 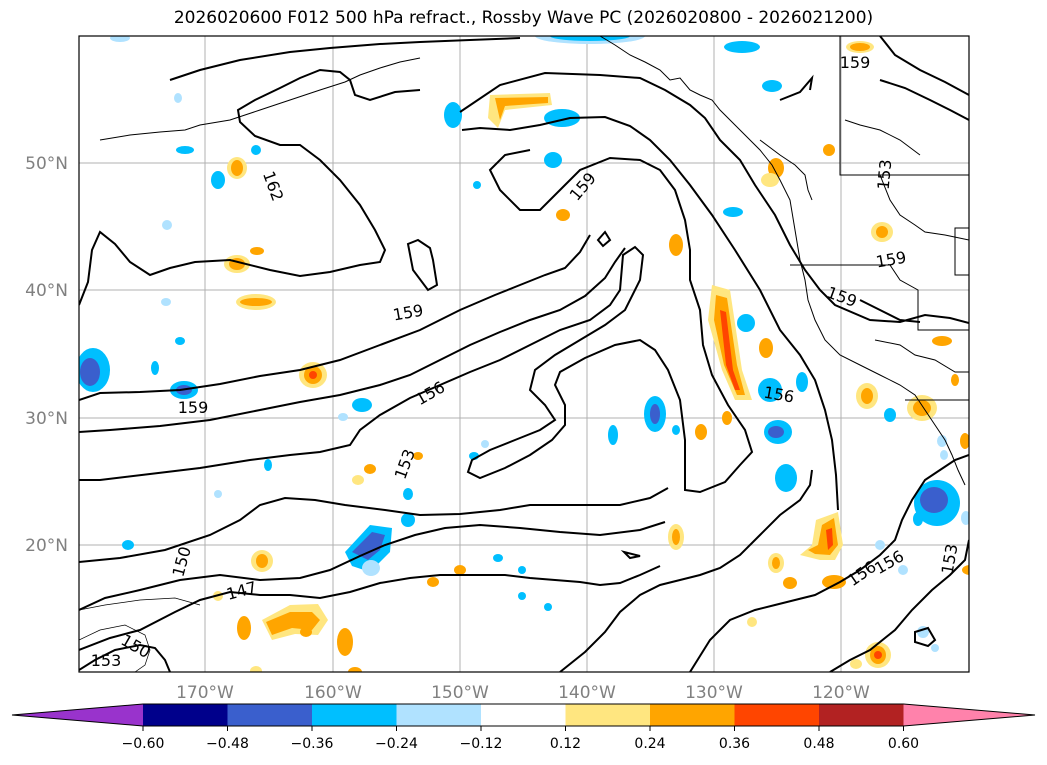 What do you see at coordinates (46, 546) in the screenshot?
I see `lat-label-20n: 20°N` at bounding box center [46, 546].